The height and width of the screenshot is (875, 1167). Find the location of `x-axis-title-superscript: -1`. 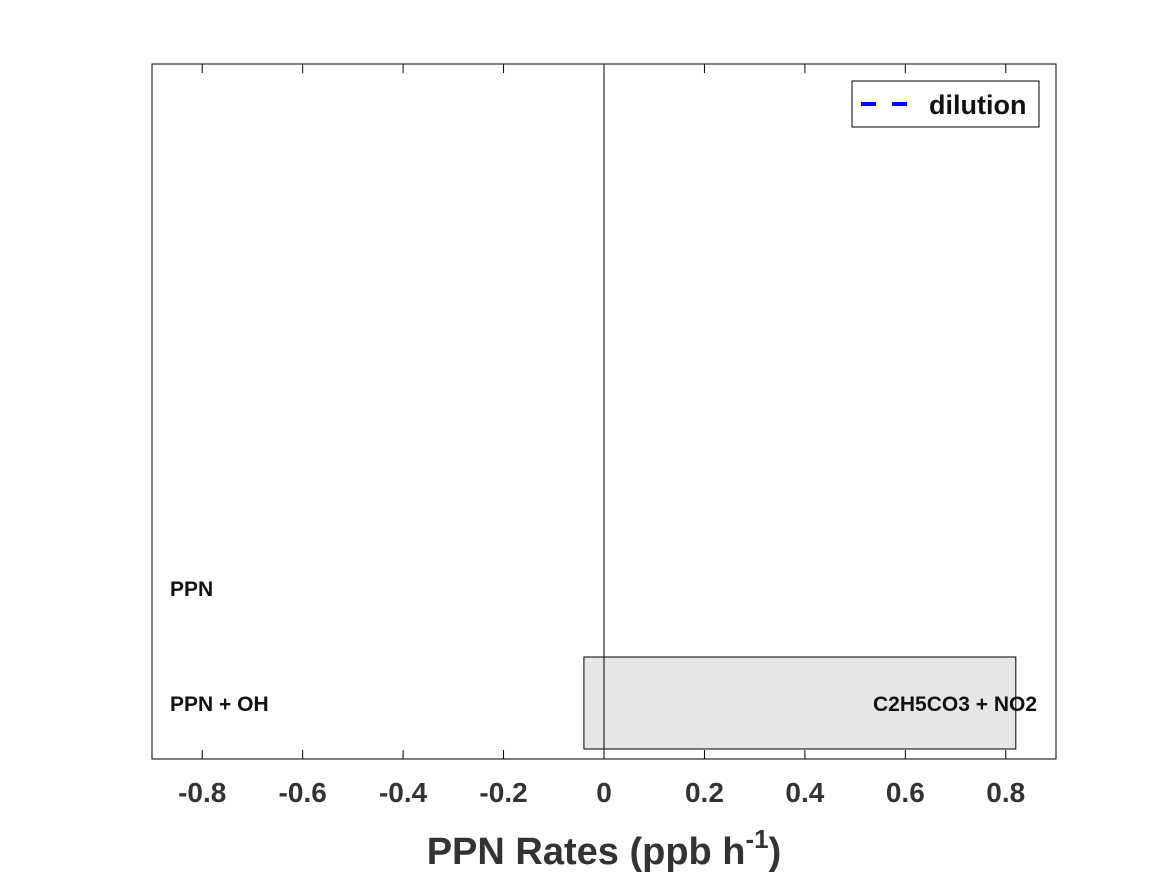

x-axis-title-superscript: -1 is located at coordinates (757, 839).